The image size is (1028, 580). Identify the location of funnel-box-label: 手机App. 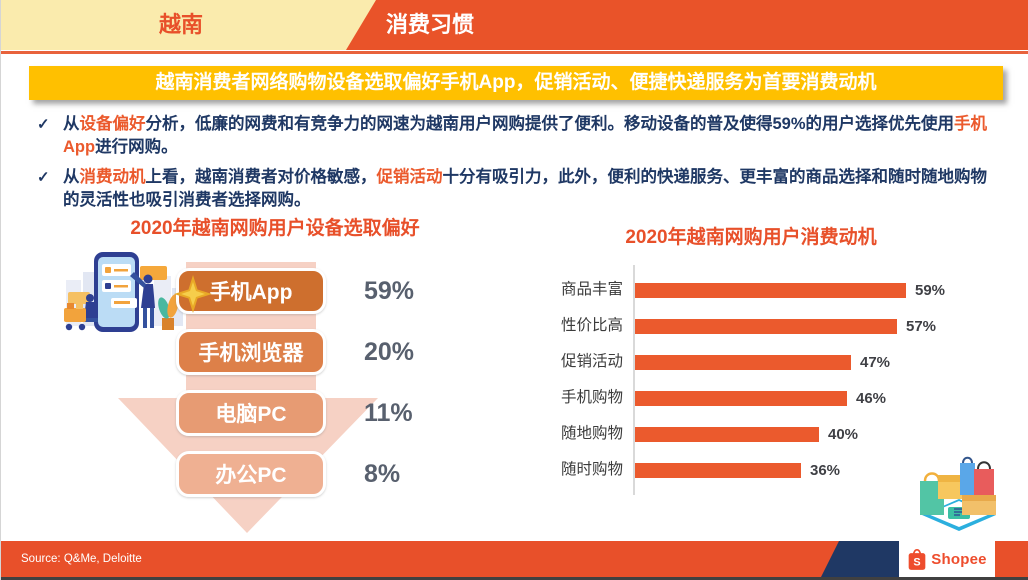
(251, 292).